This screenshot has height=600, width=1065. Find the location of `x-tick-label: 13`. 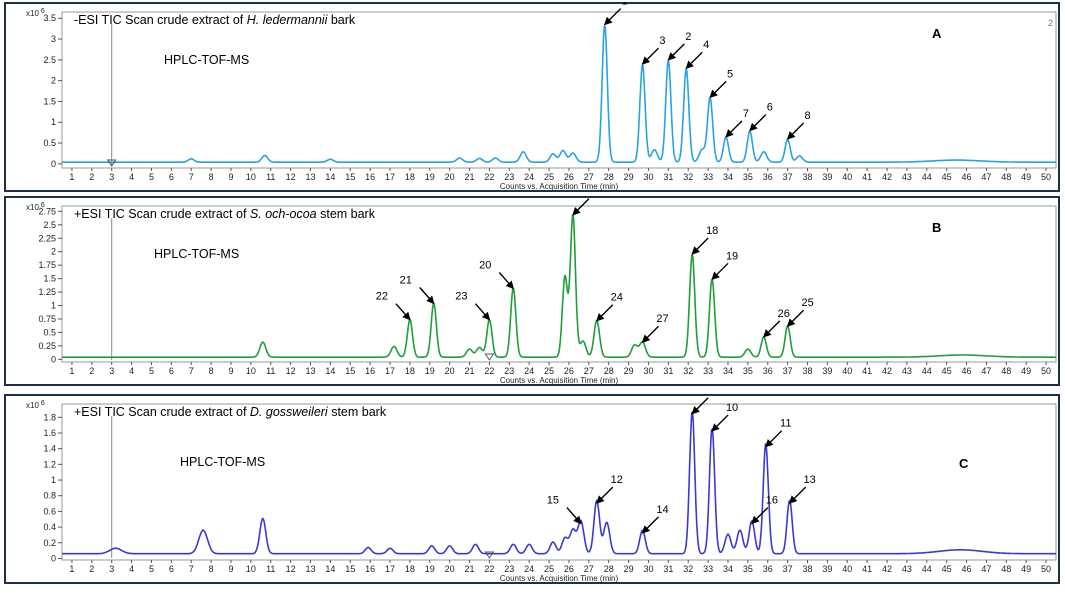

x-tick-label: 13 is located at coordinates (310, 371).